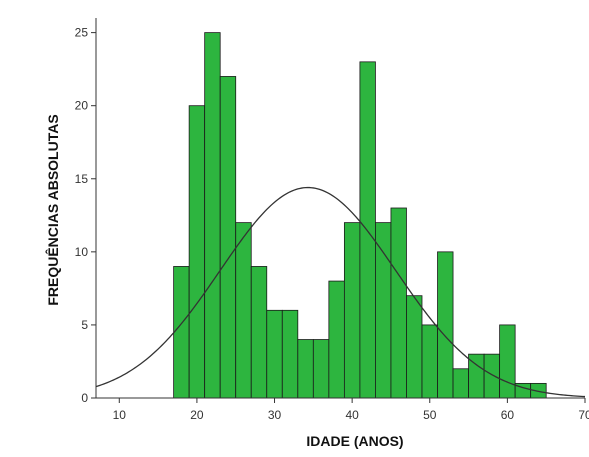  What do you see at coordinates (352, 415) in the screenshot?
I see `x-tick-label: 40` at bounding box center [352, 415].